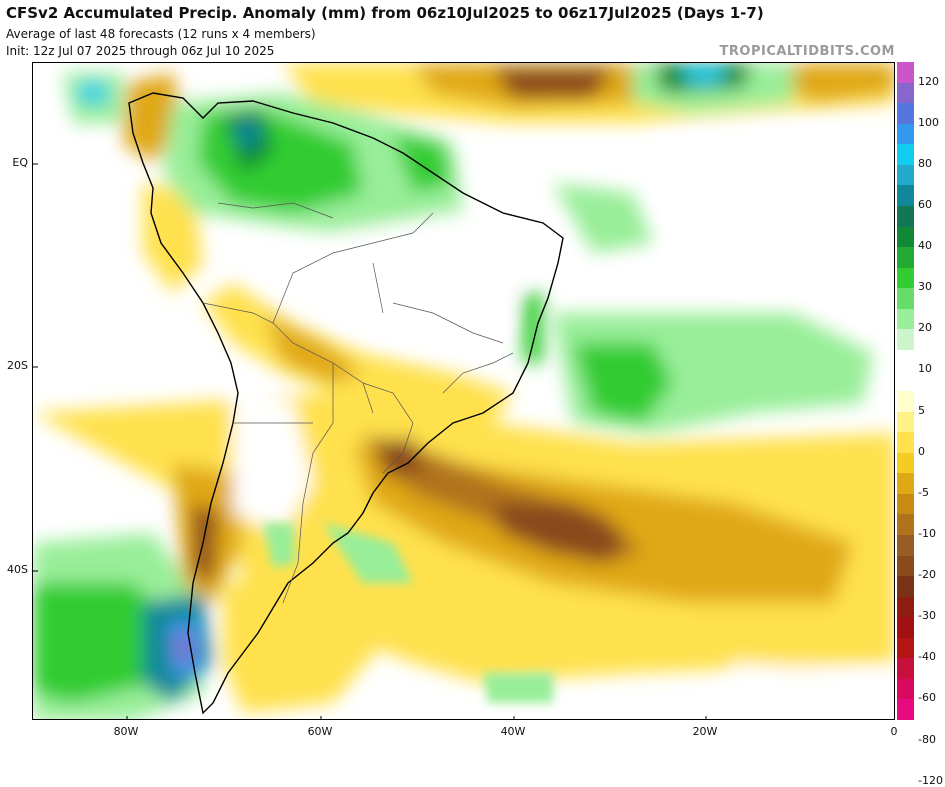 The image size is (945, 787). Describe the element at coordinates (927, 698) in the screenshot. I see `colorbar-label: -60` at that location.